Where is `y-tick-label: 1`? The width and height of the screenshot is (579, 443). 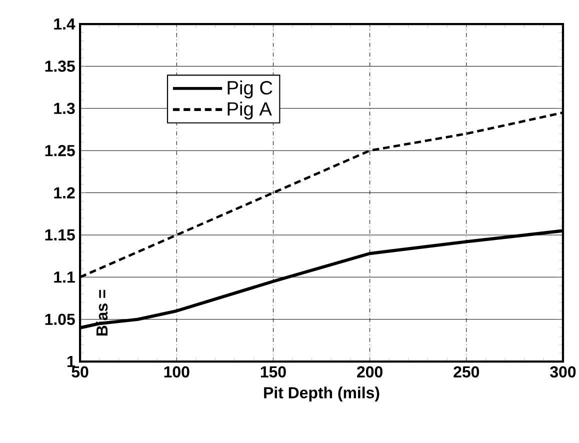 y-tick-label: 1 is located at coordinates (71, 362).